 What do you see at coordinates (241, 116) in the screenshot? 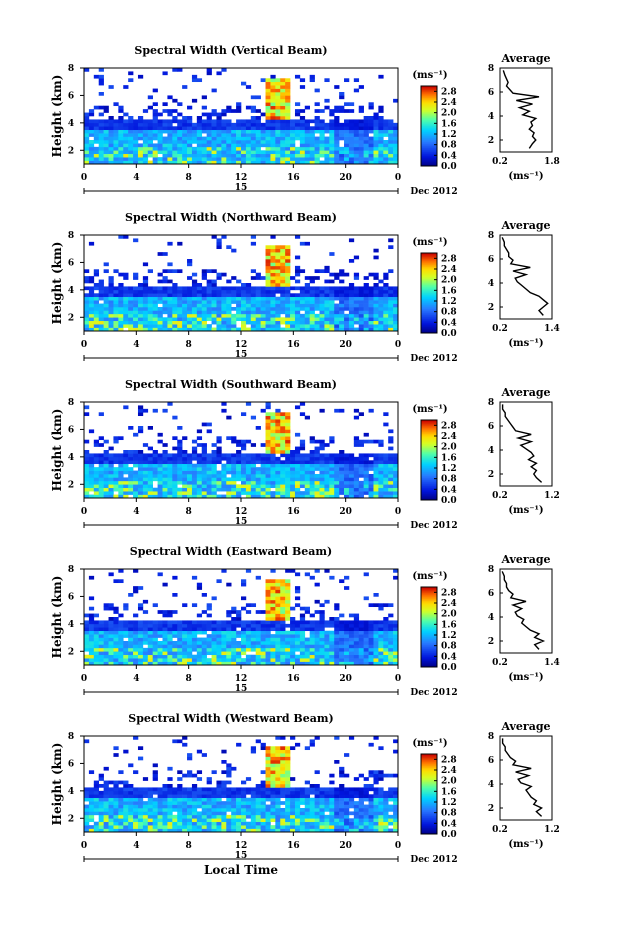
I see `heatmap-cells` at bounding box center [241, 116].